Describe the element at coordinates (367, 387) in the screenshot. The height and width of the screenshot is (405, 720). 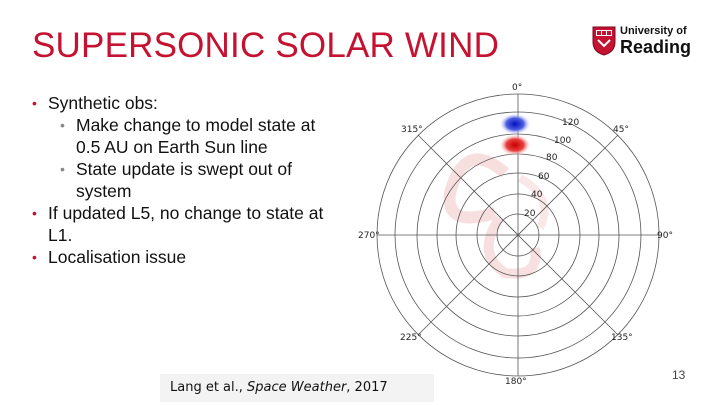
I see `citation-year: , 2017` at that location.